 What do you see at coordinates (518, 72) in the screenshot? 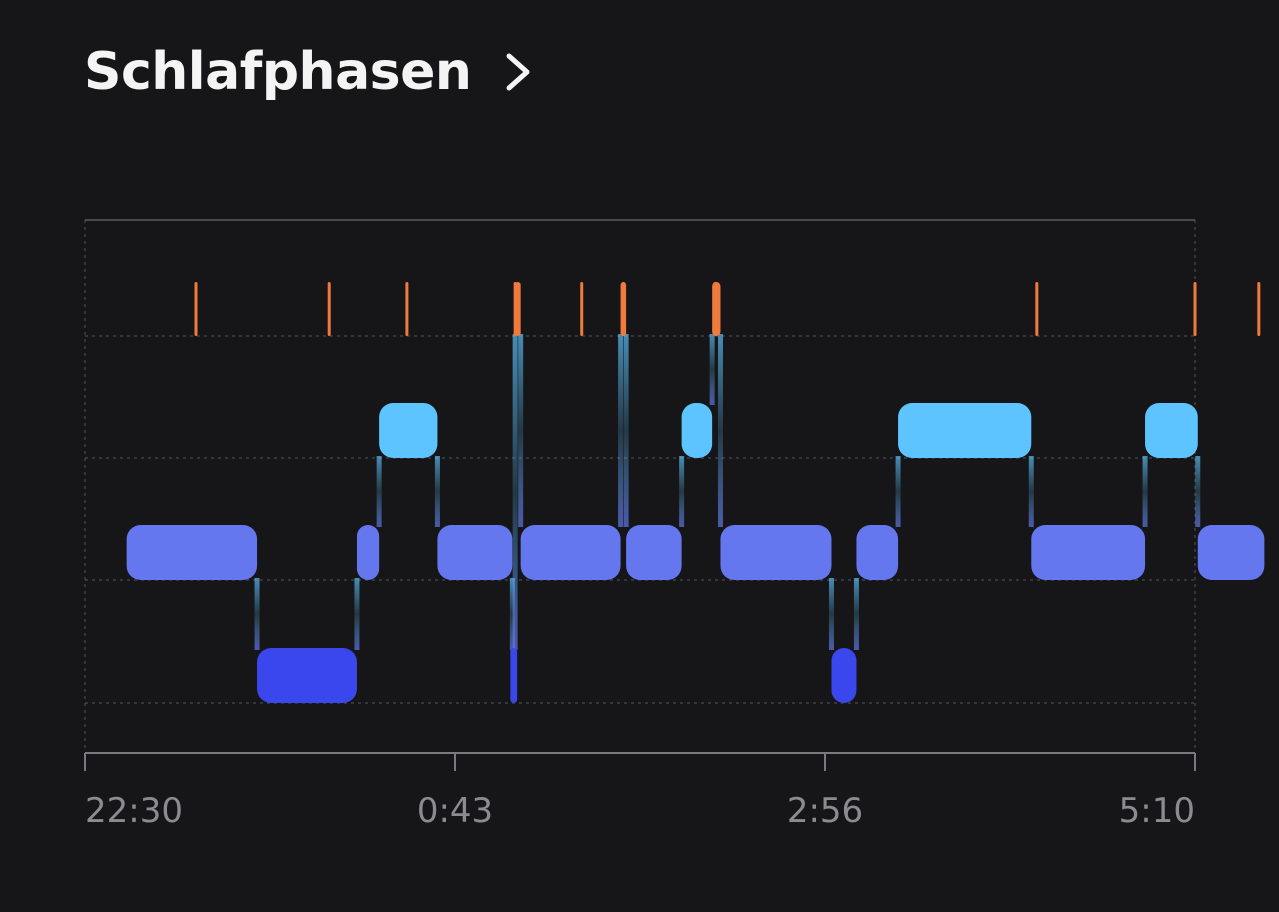
I see `chevron-right-icon` at bounding box center [518, 72].